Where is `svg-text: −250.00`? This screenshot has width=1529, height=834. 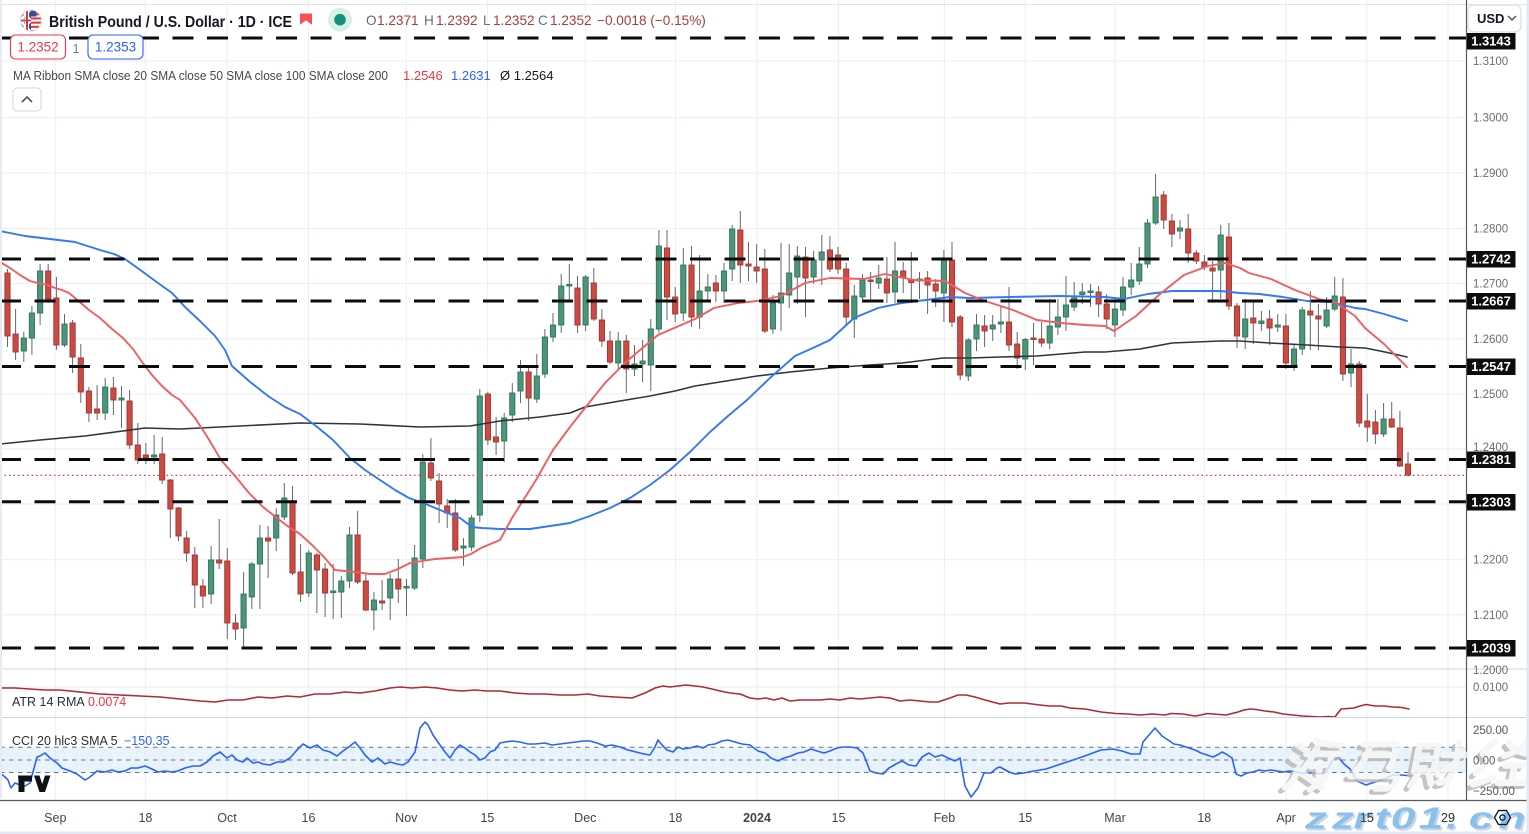 svg-text: −250.00 is located at coordinates (1494, 792).